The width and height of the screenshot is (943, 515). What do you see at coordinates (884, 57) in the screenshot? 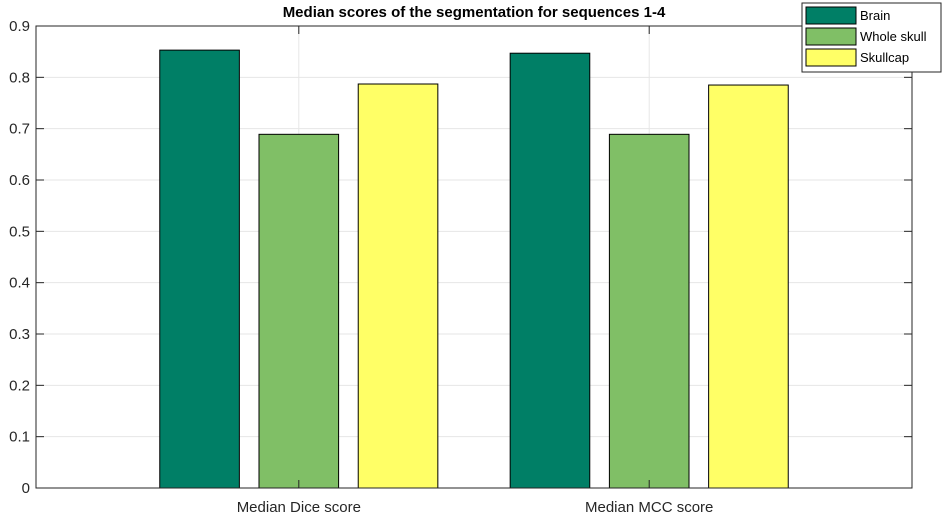
I see `legend-label: Skullcap` at bounding box center [884, 57].